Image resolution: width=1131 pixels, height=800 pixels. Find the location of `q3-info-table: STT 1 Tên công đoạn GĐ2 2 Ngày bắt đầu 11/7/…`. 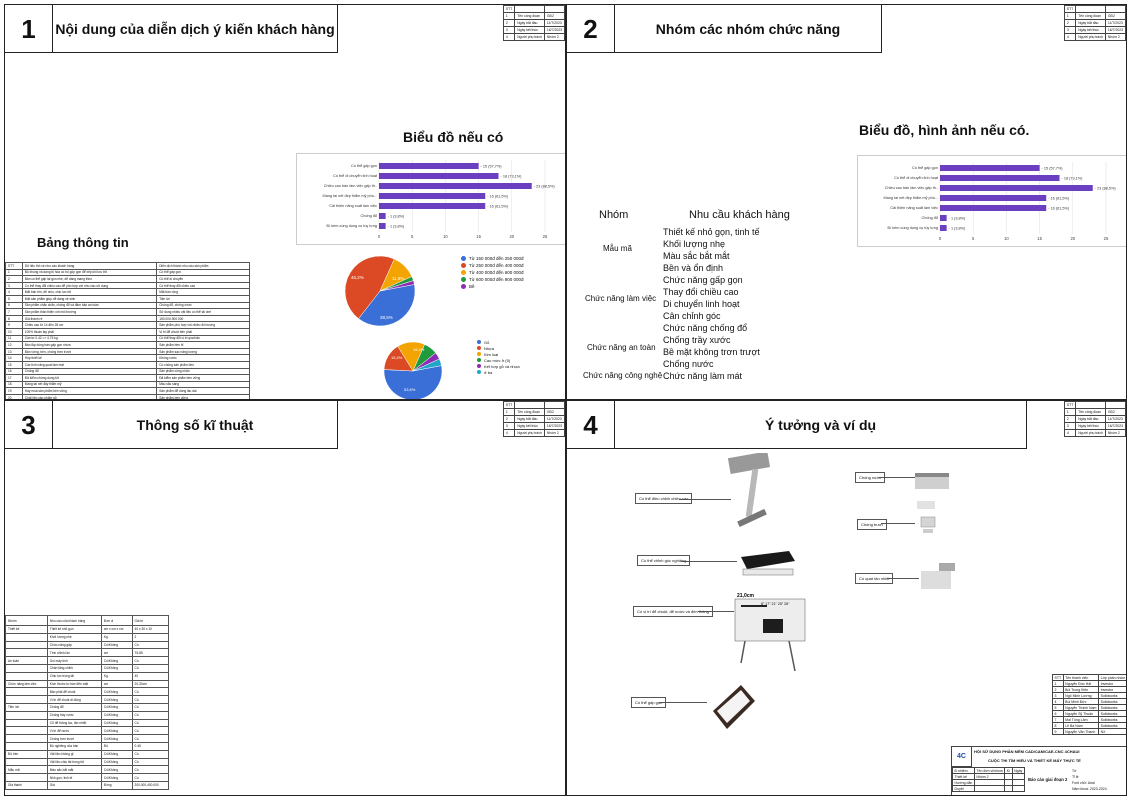

q3-info-table: STT 1 Tên công đoạn GĐ2 2 Ngày bắt đầu 11/7/… is located at coordinates (533, 419).